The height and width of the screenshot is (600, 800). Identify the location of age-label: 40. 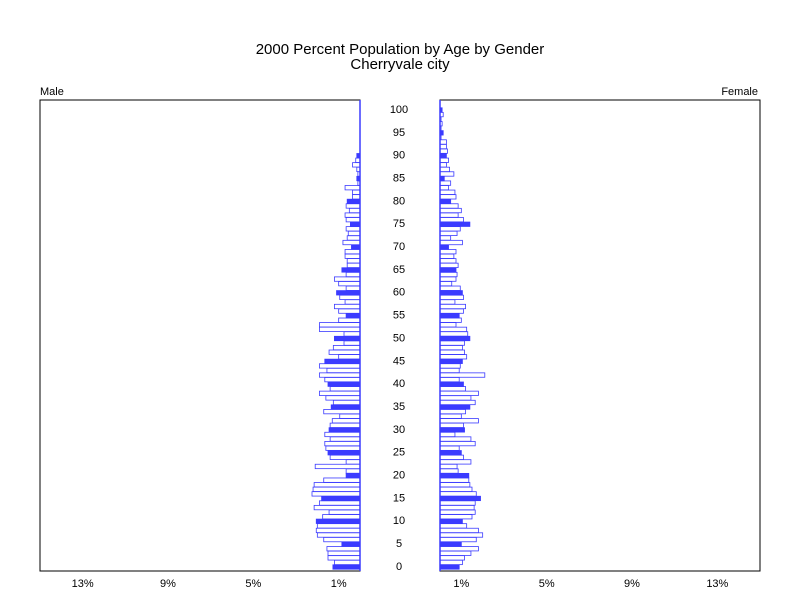
(399, 384).